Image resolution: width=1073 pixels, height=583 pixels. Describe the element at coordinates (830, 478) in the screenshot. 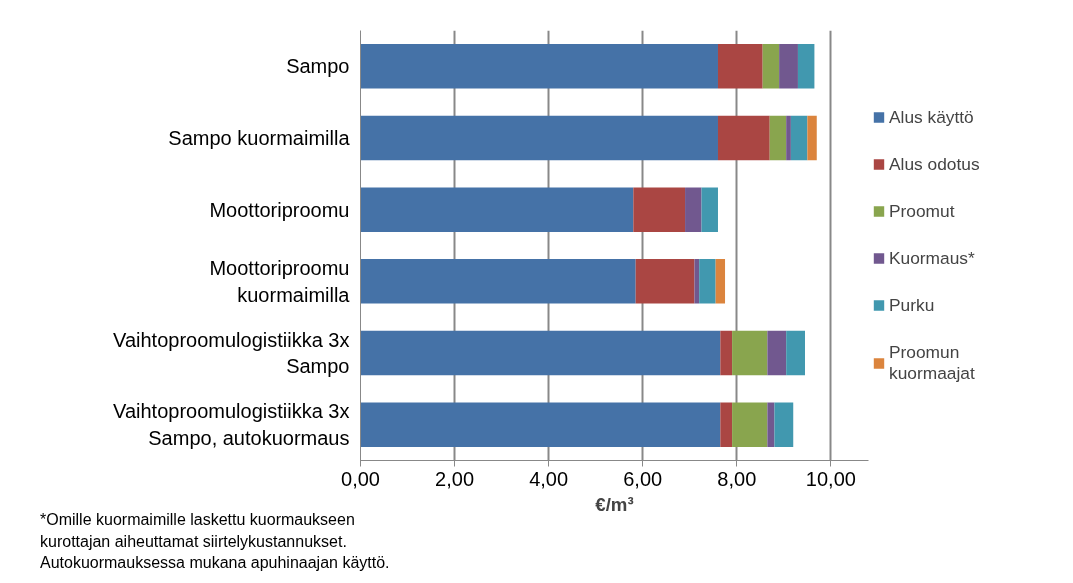

I see `x-tick-label: 10,00` at that location.